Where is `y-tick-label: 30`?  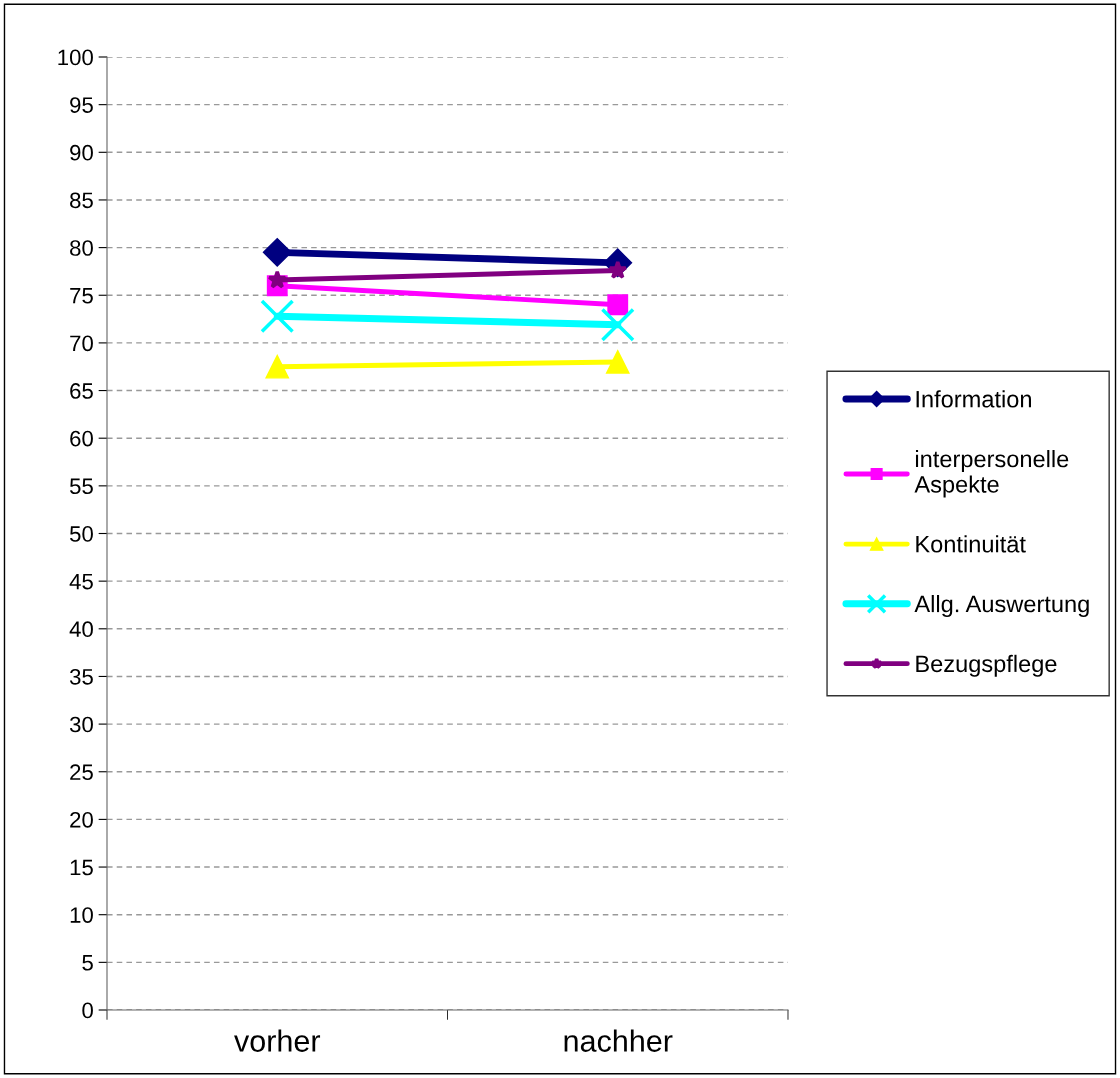
y-tick-label: 30 is located at coordinates (81, 724).